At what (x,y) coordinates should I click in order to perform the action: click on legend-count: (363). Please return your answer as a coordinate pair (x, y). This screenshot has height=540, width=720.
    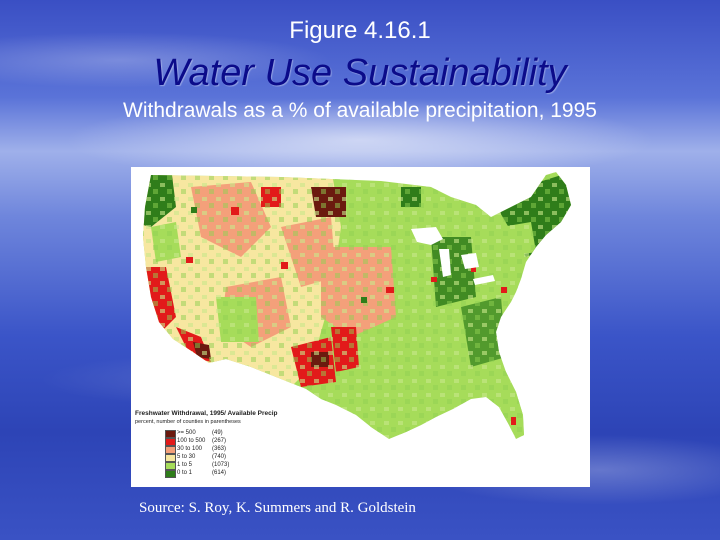
    Looking at the image, I should click on (219, 449).